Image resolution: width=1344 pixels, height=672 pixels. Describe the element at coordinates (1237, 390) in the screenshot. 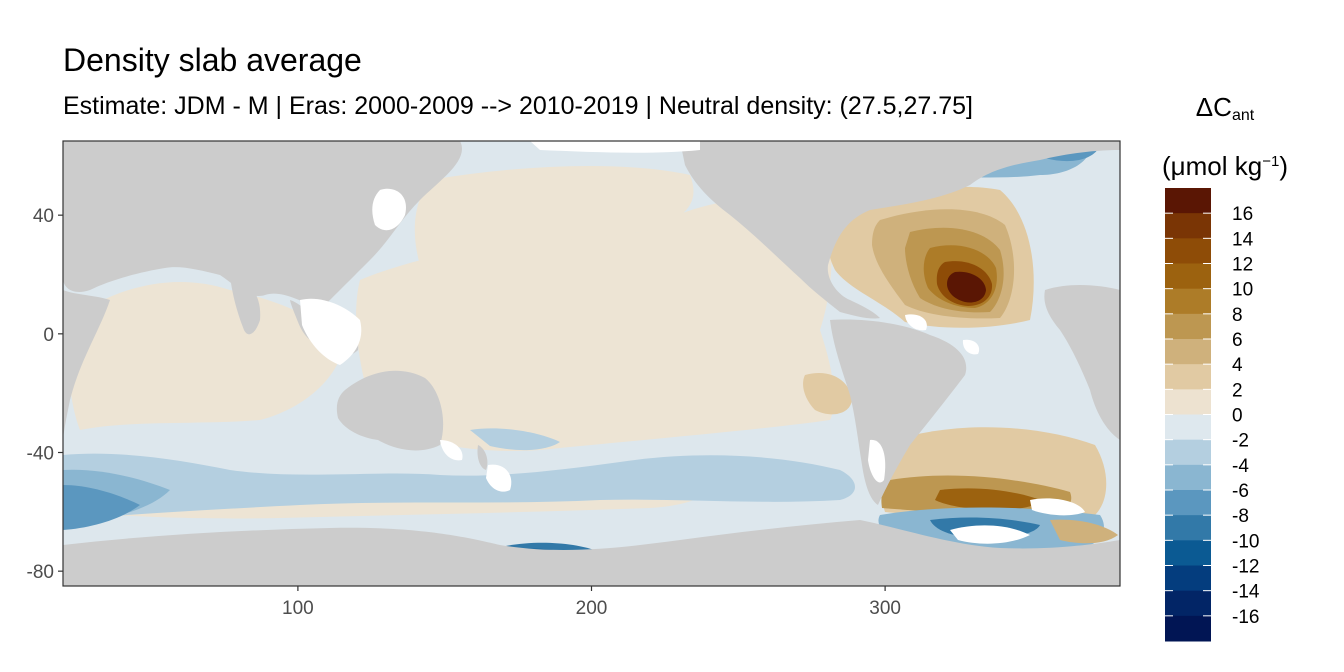

I see `legend-label: 2` at that location.